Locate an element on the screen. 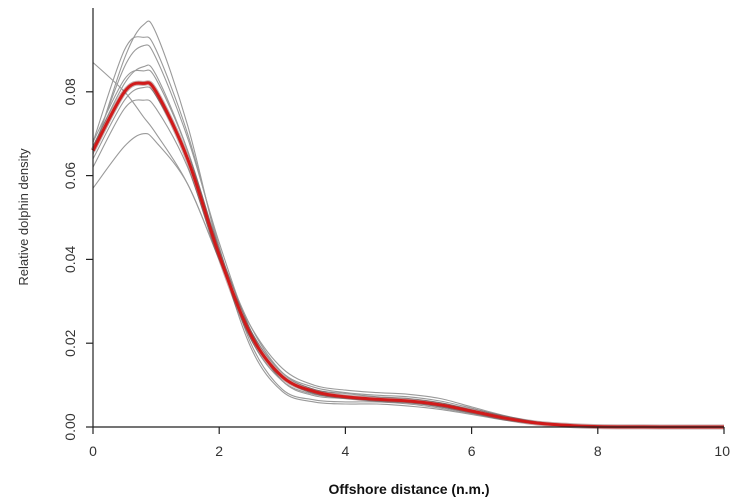  x-tick-label: 4 is located at coordinates (346, 451).